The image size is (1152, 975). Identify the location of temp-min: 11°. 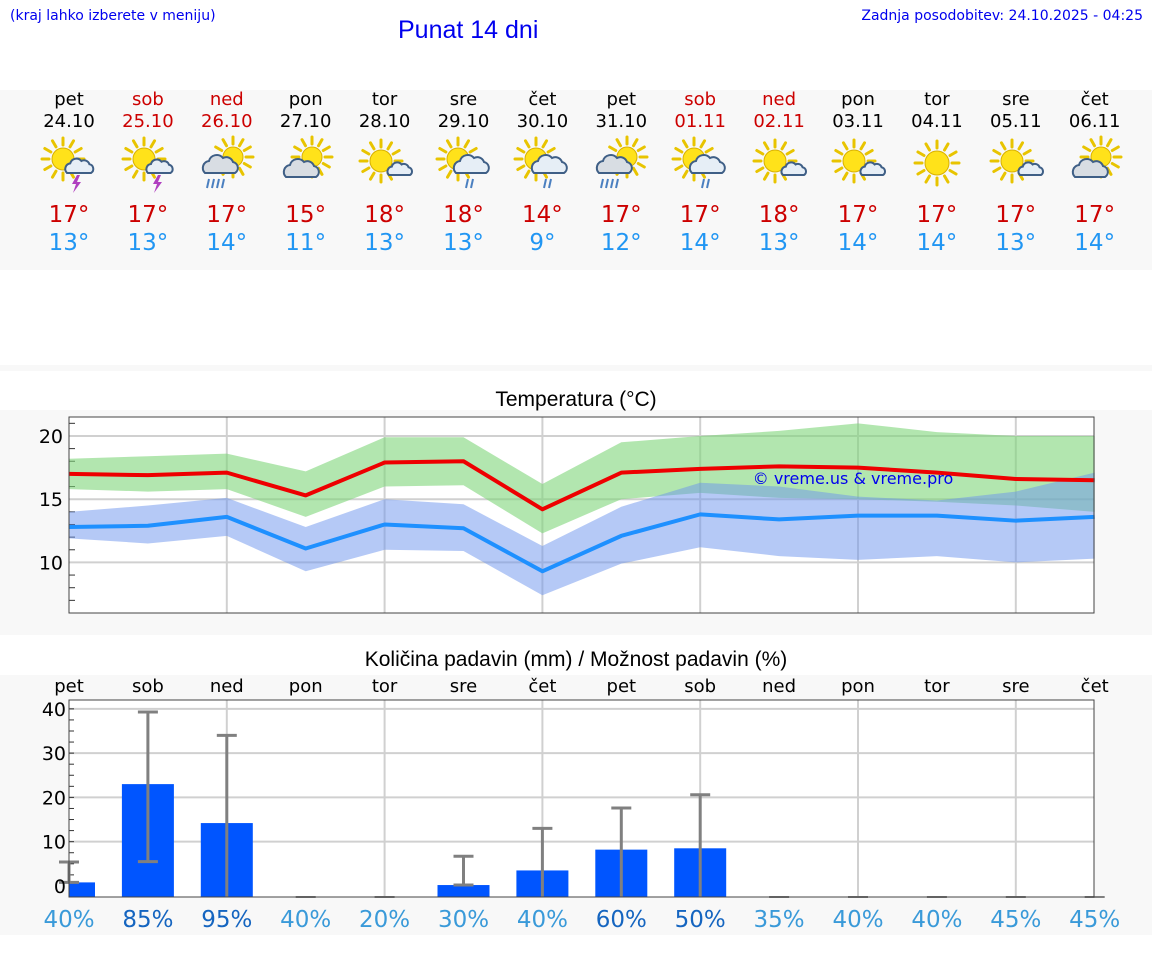
(306, 243).